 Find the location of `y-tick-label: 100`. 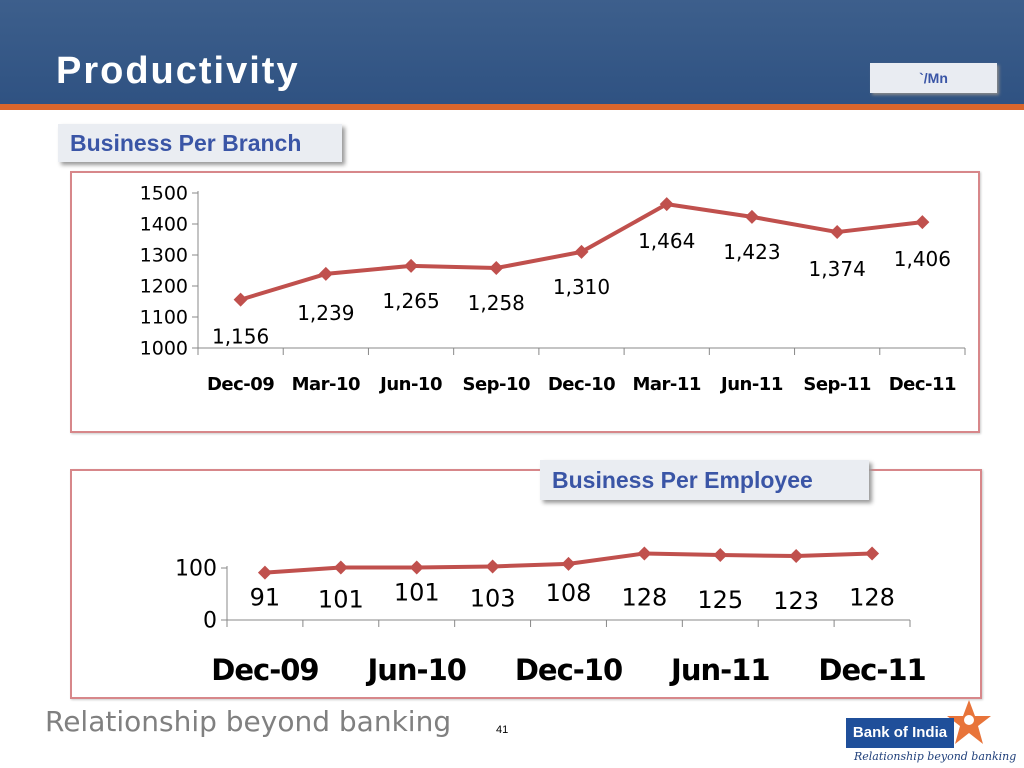

y-tick-label: 100 is located at coordinates (196, 569).